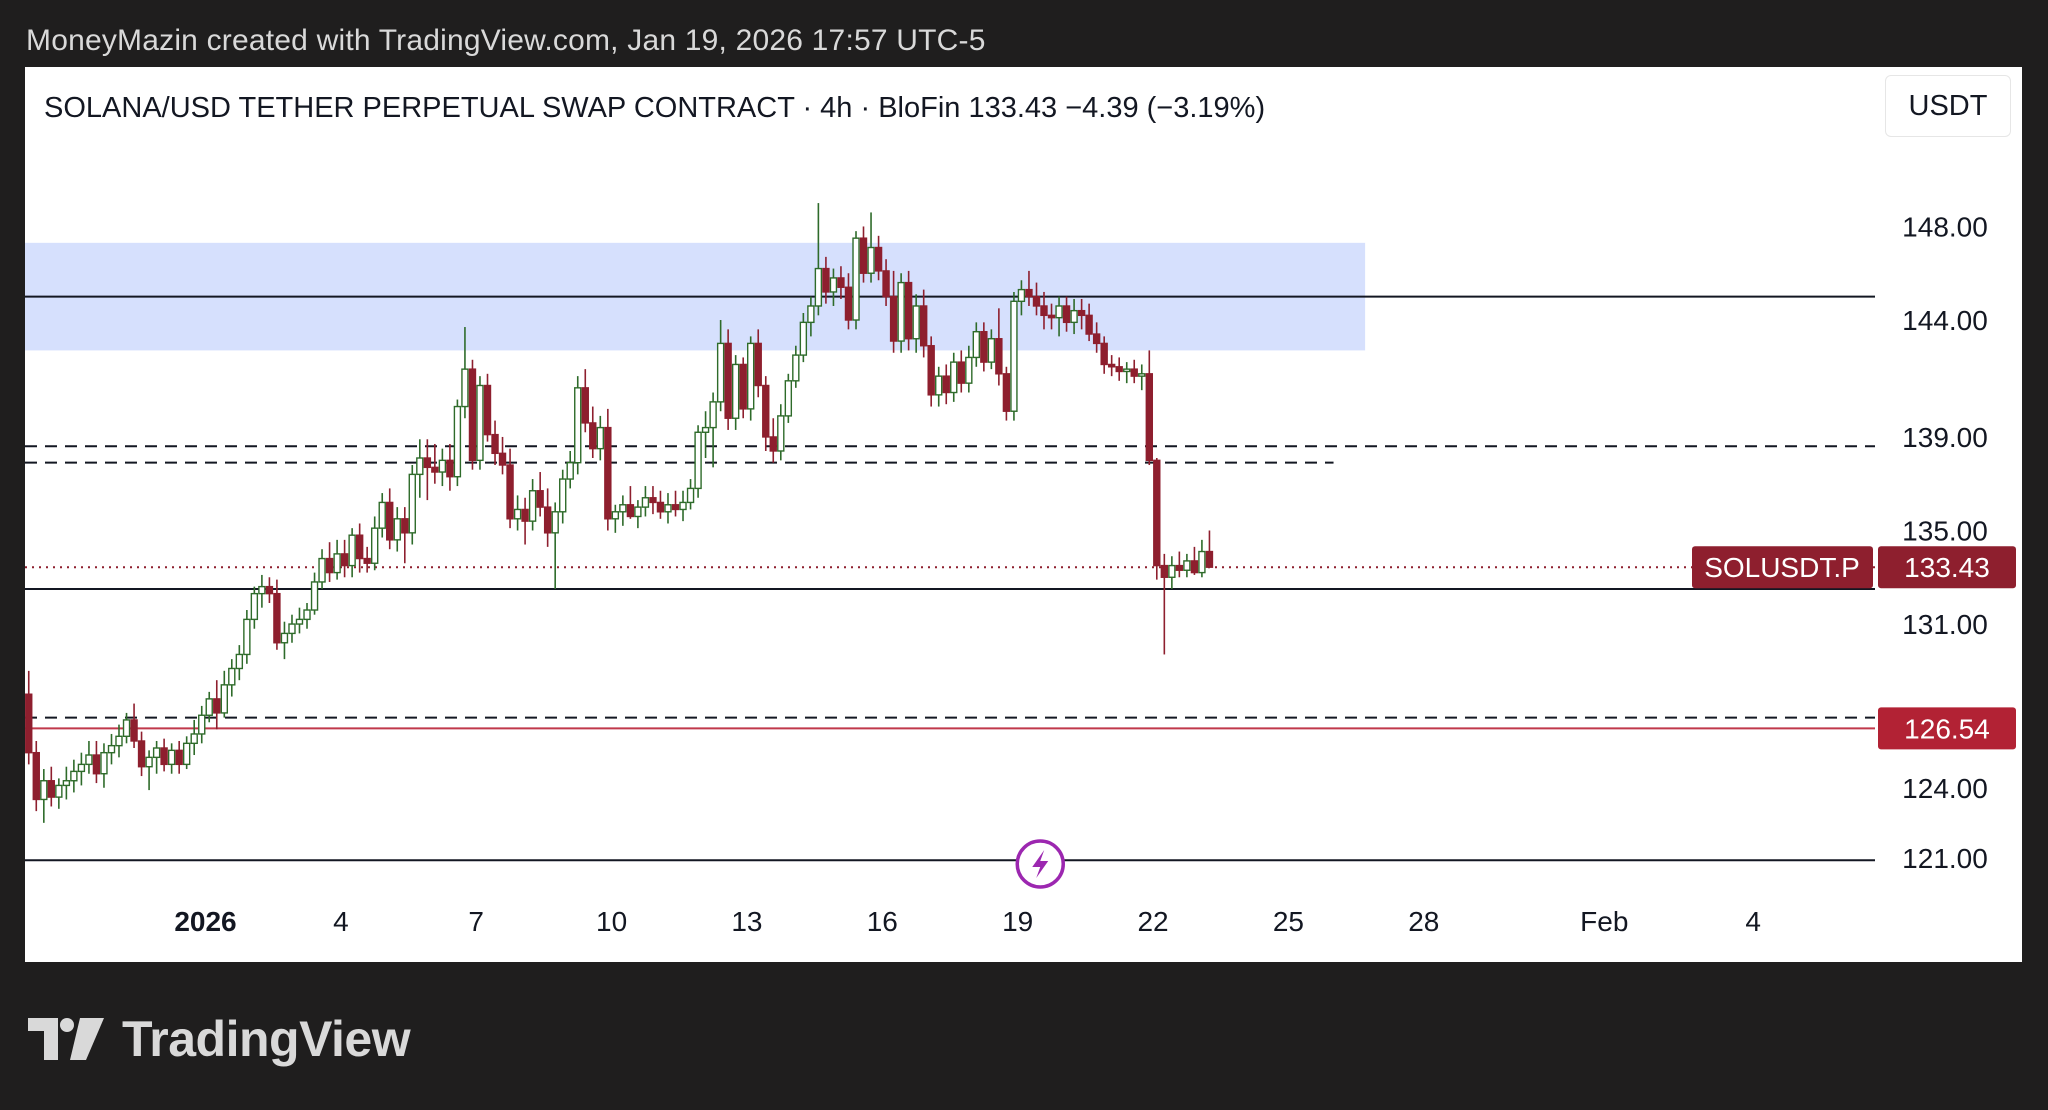 Image resolution: width=2048 pixels, height=1110 pixels. What do you see at coordinates (1782, 567) in the screenshot?
I see `symbol-price-tag` at bounding box center [1782, 567].